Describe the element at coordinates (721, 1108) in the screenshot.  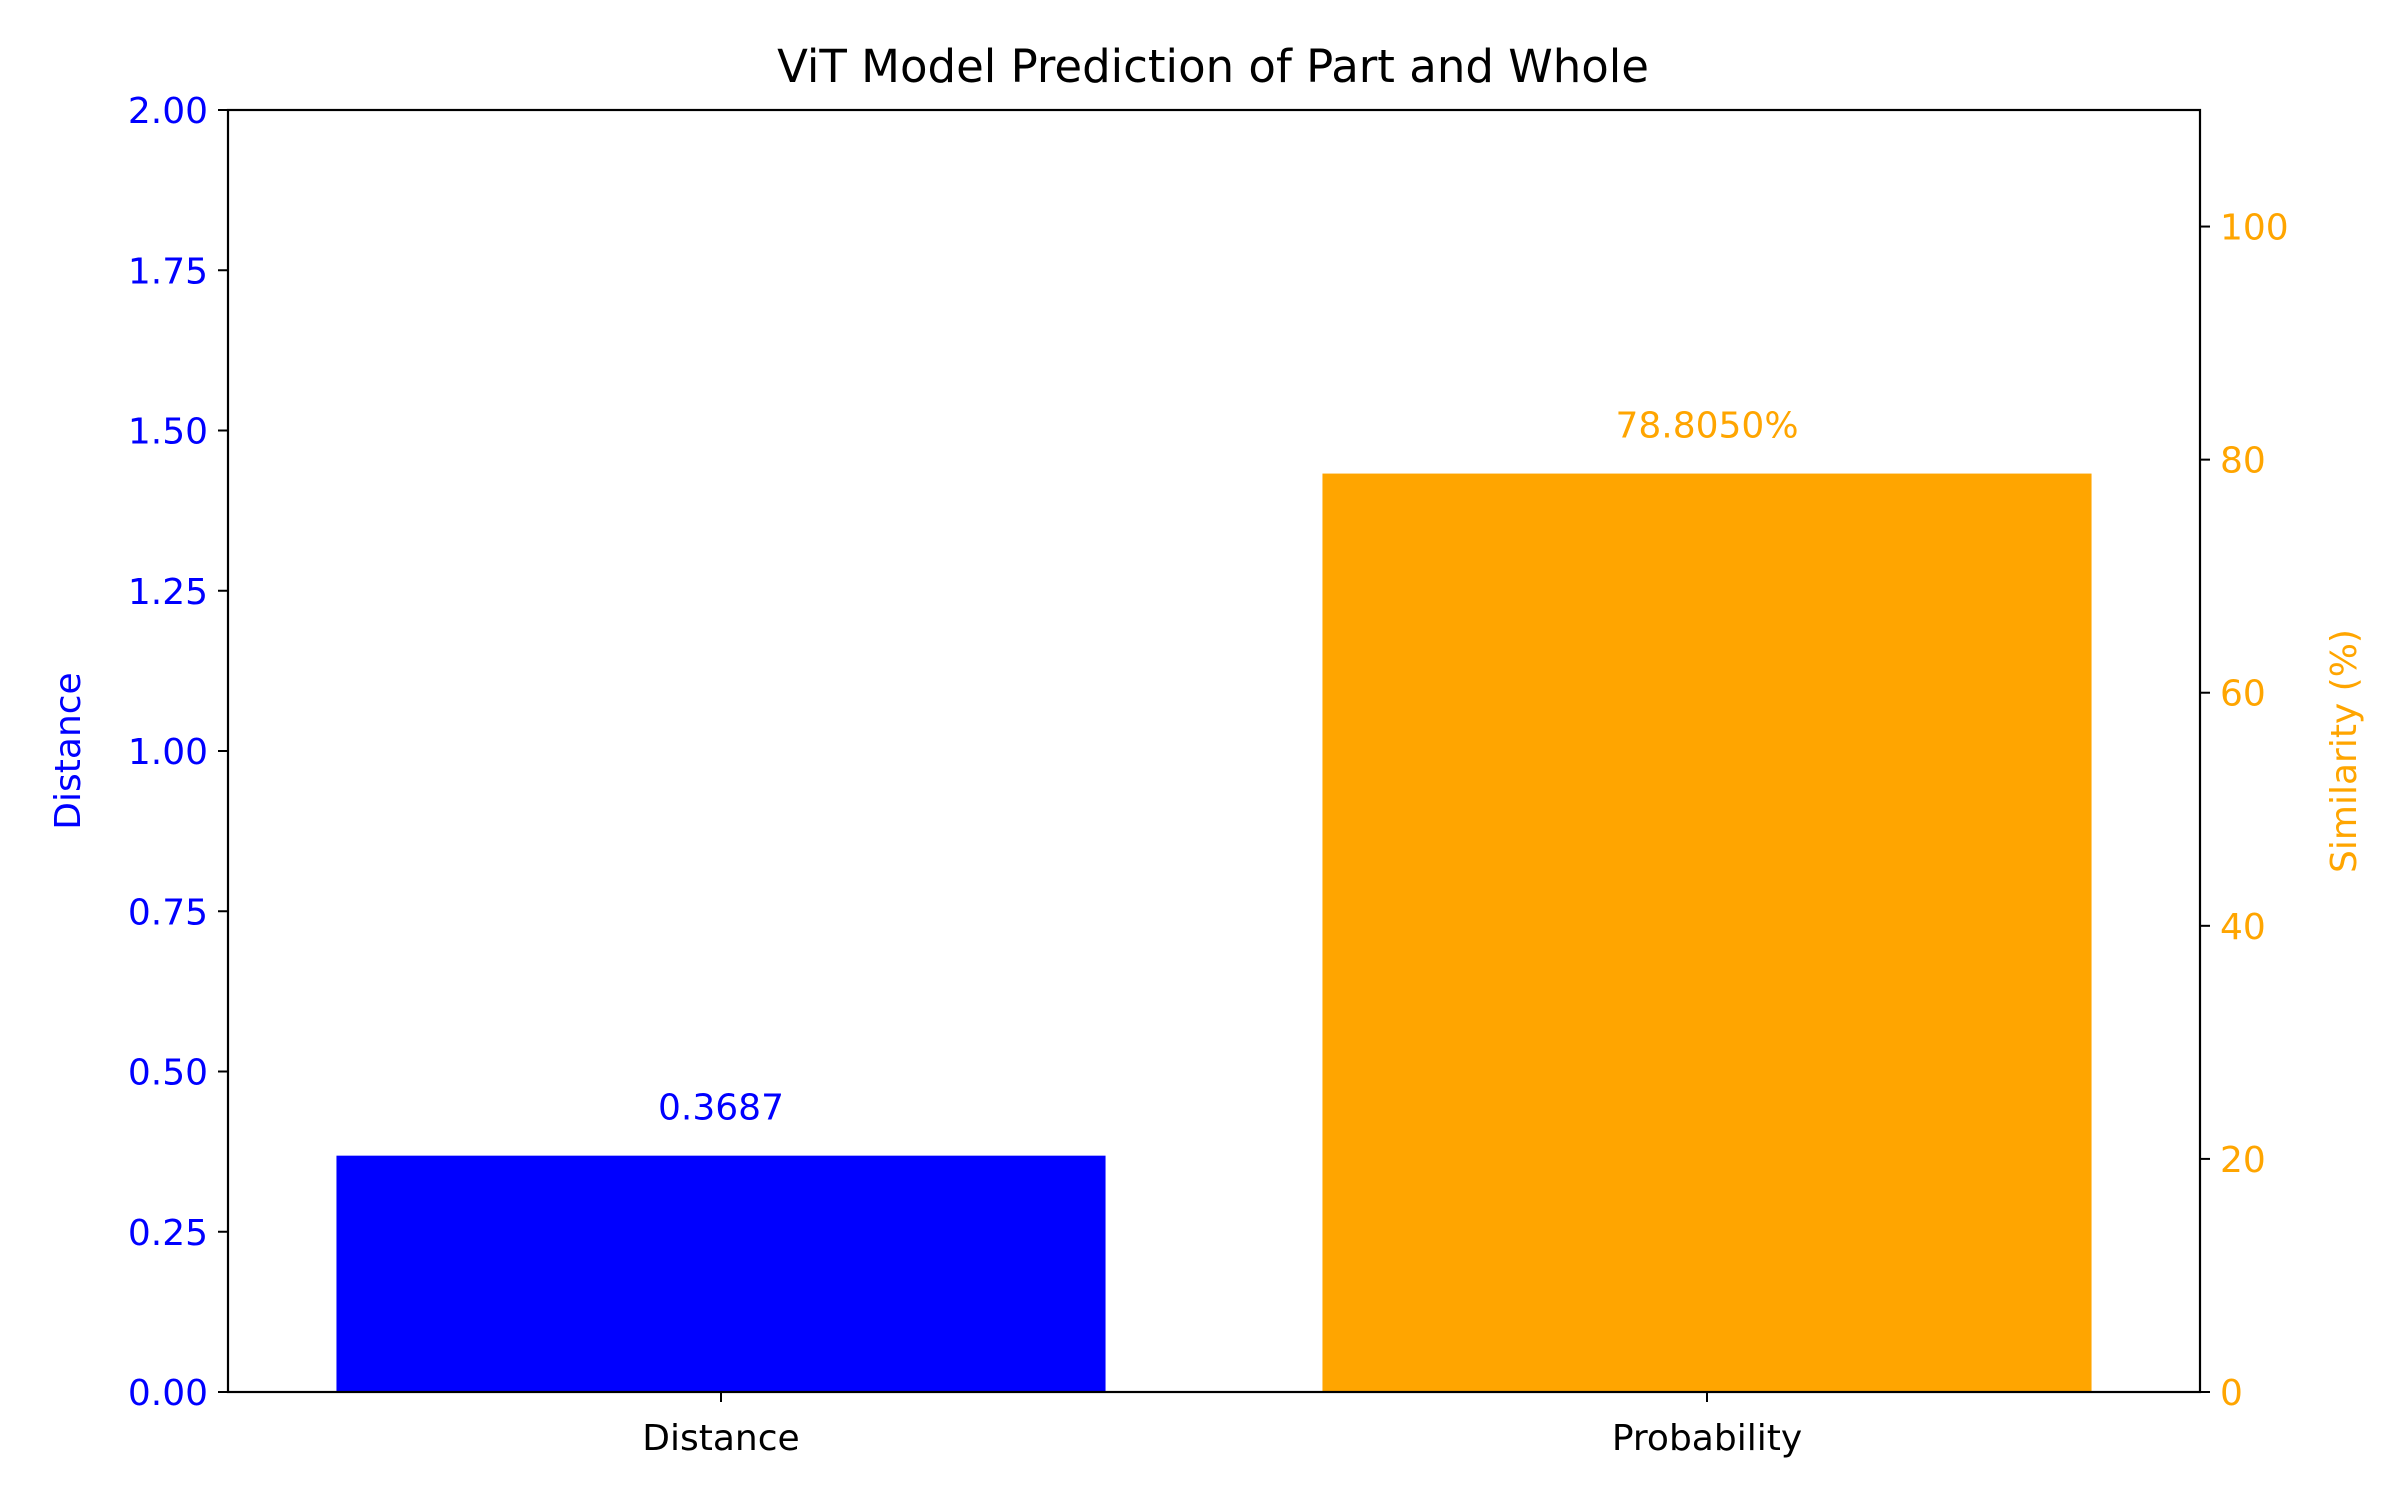
I see `bar-value-label: 0.3687` at that location.